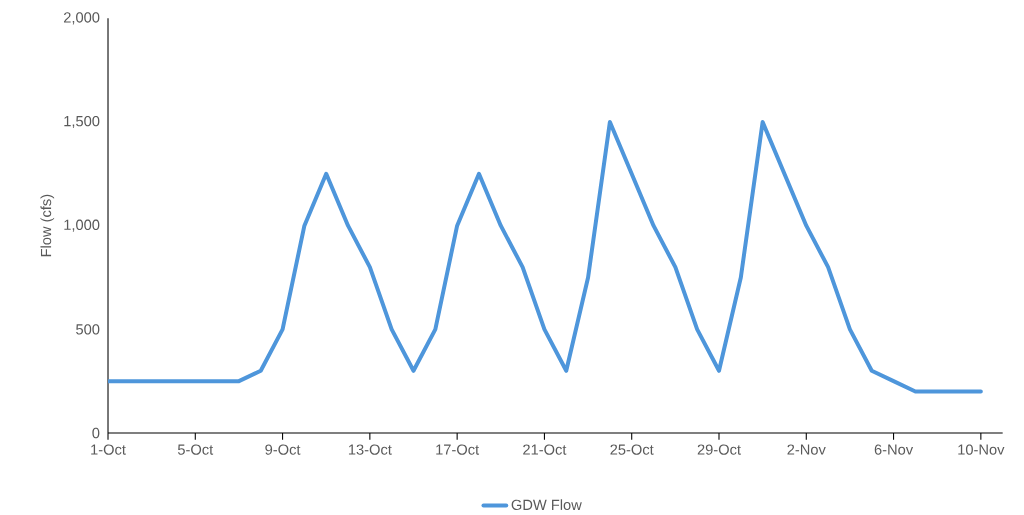 This screenshot has height=515, width=1024. Describe the element at coordinates (81, 18) in the screenshot. I see `y-tick-label: 2,000` at that location.